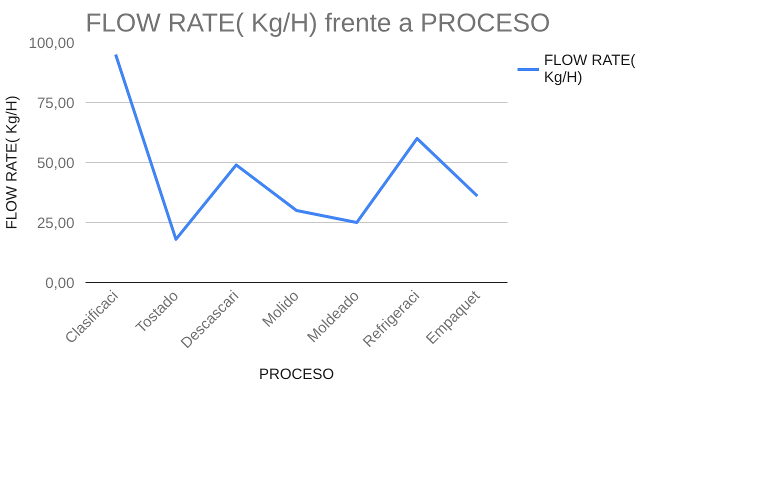 This screenshot has width=776, height=484. What do you see at coordinates (55, 163) in the screenshot?
I see `y-tick-label: 50,00` at bounding box center [55, 163].